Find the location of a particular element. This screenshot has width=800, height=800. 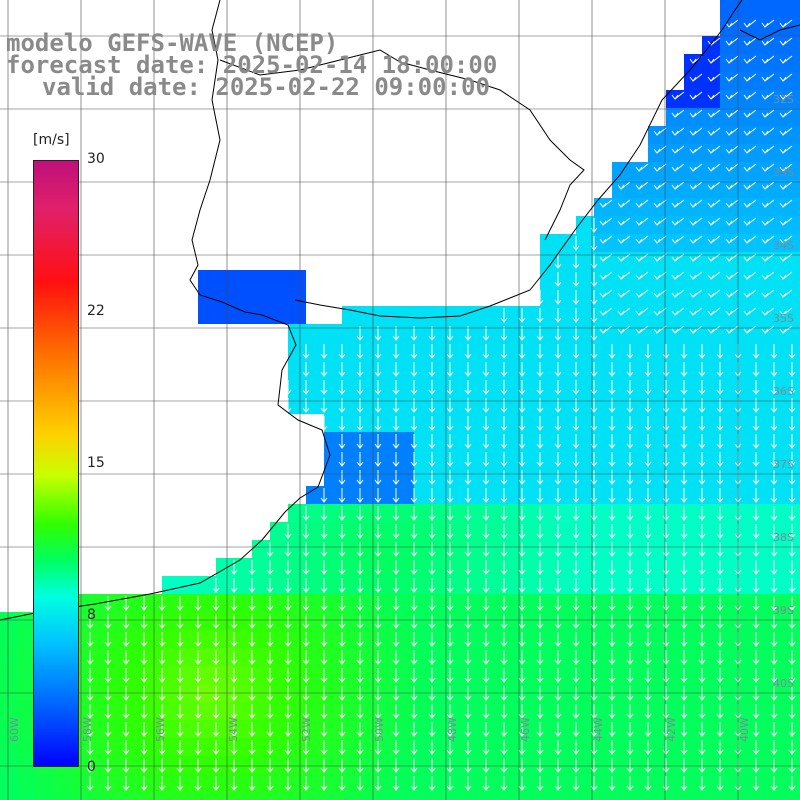

lon-label: 46W is located at coordinates (525, 729).